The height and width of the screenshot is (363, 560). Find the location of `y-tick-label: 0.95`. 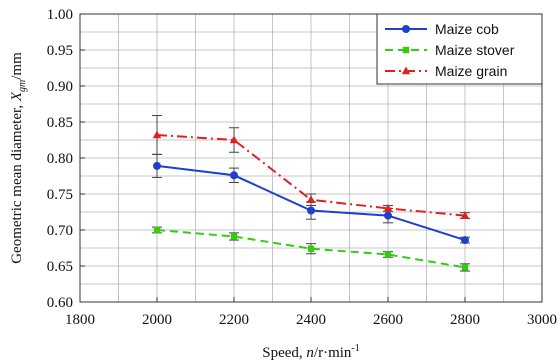

y-tick-label: 0.95 is located at coordinates (60, 51).